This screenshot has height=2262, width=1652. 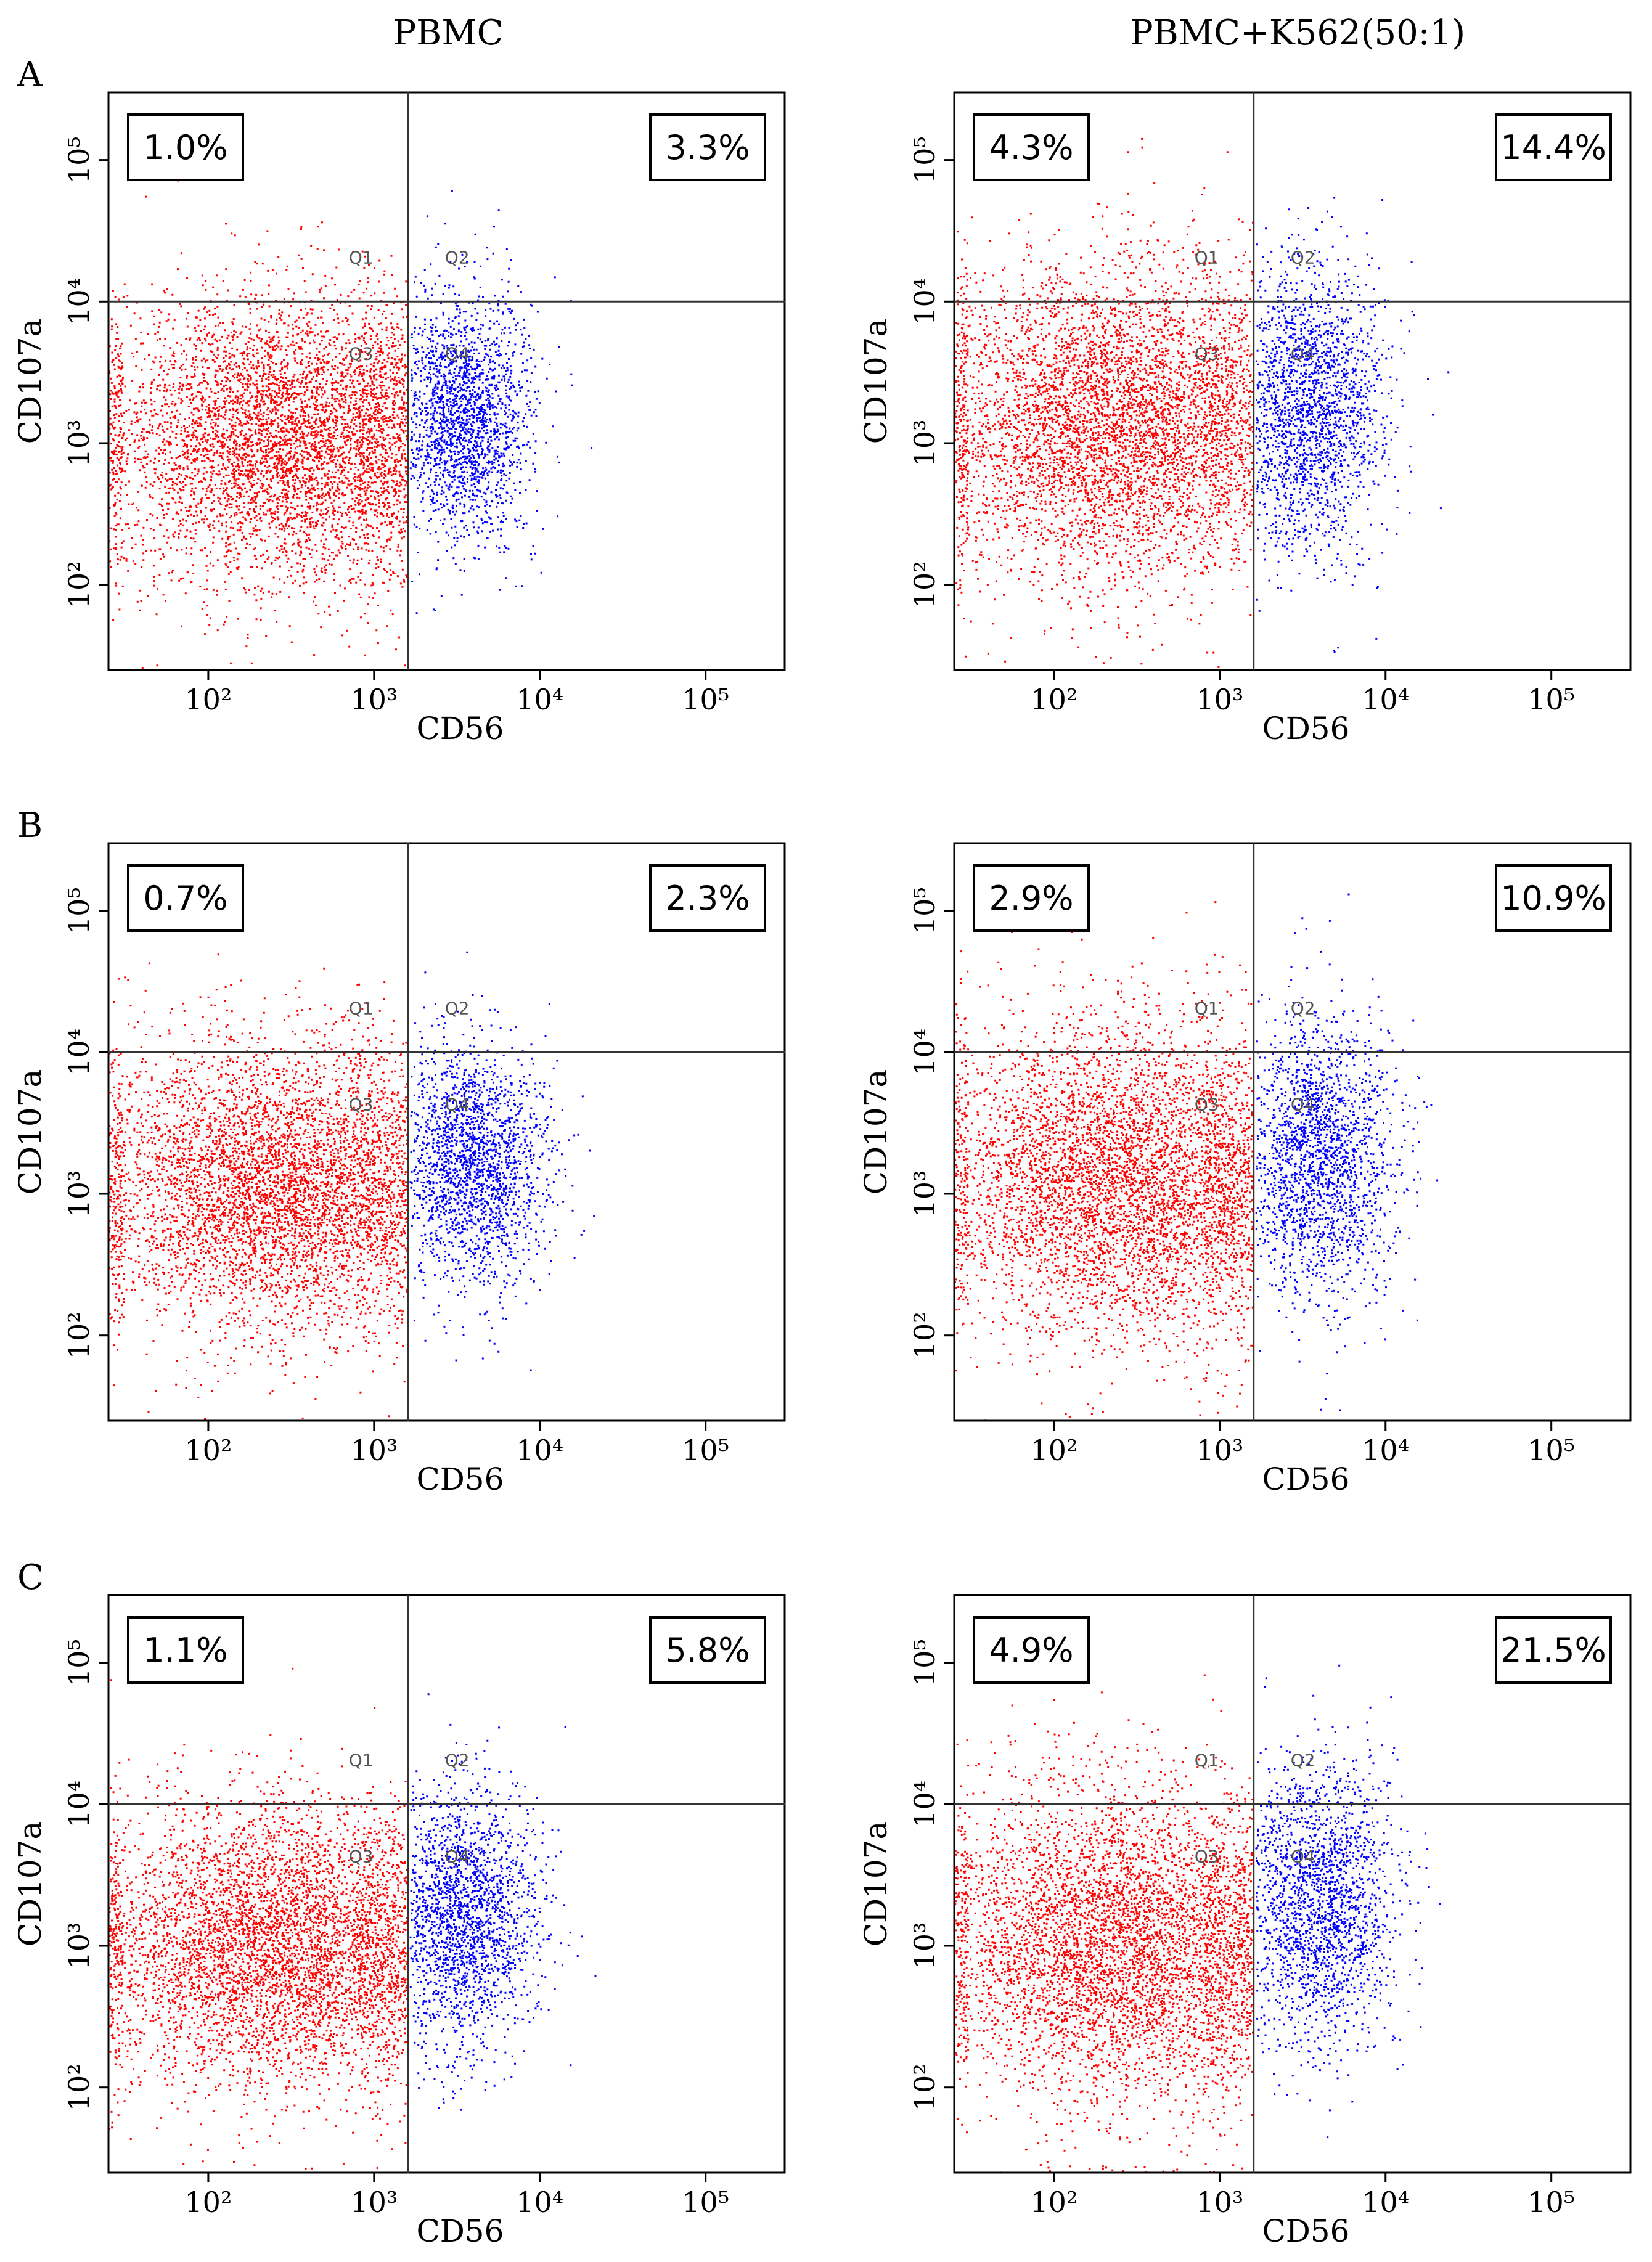 What do you see at coordinates (1207, 257) in the screenshot?
I see `panel-a-pbmc-k562-quadrant-label-q1: Q1` at bounding box center [1207, 257].